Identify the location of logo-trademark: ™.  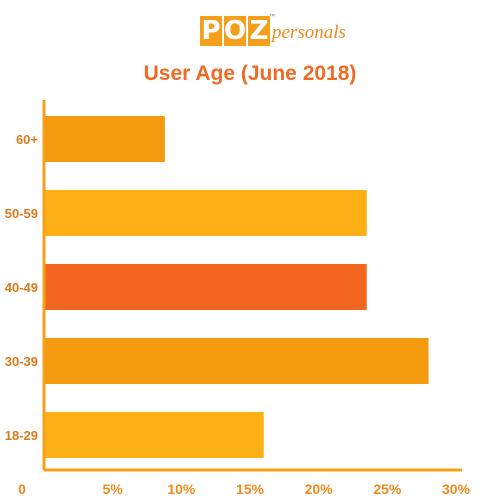
(272, 17).